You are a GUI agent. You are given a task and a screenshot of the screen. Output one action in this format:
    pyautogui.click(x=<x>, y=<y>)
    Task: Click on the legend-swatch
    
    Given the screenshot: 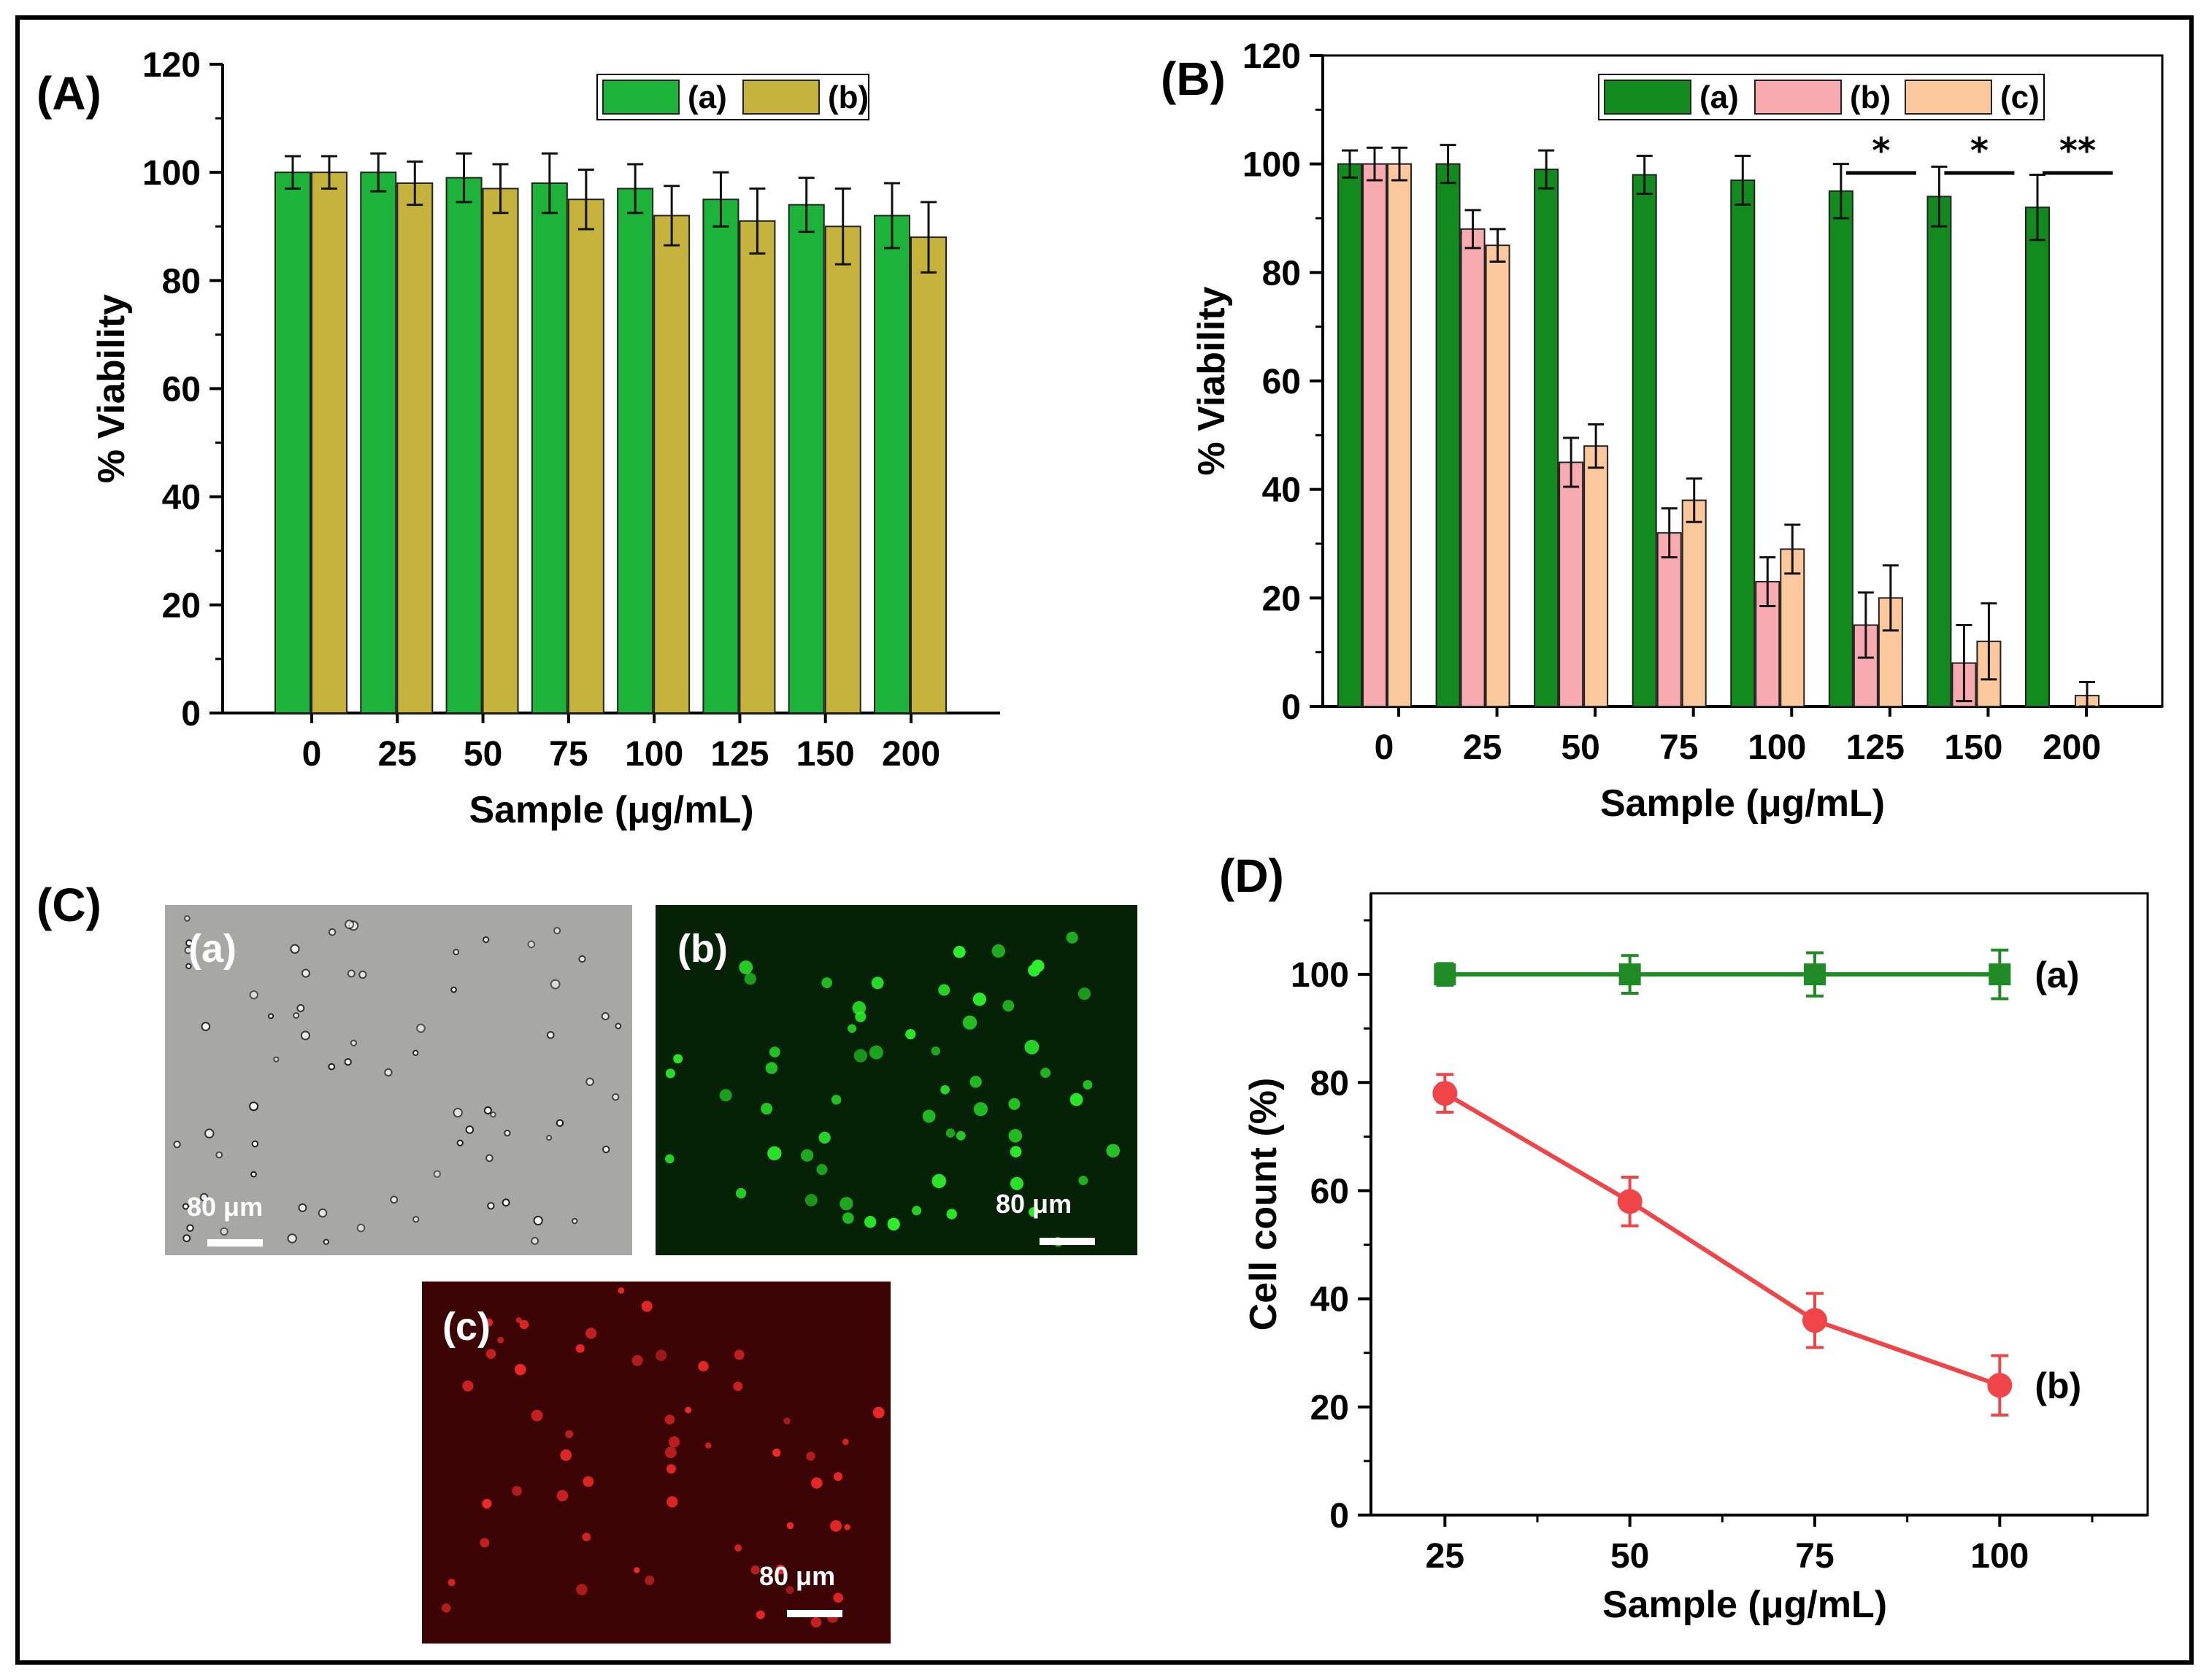 What is the action you would take?
    pyautogui.click(x=1647, y=97)
    